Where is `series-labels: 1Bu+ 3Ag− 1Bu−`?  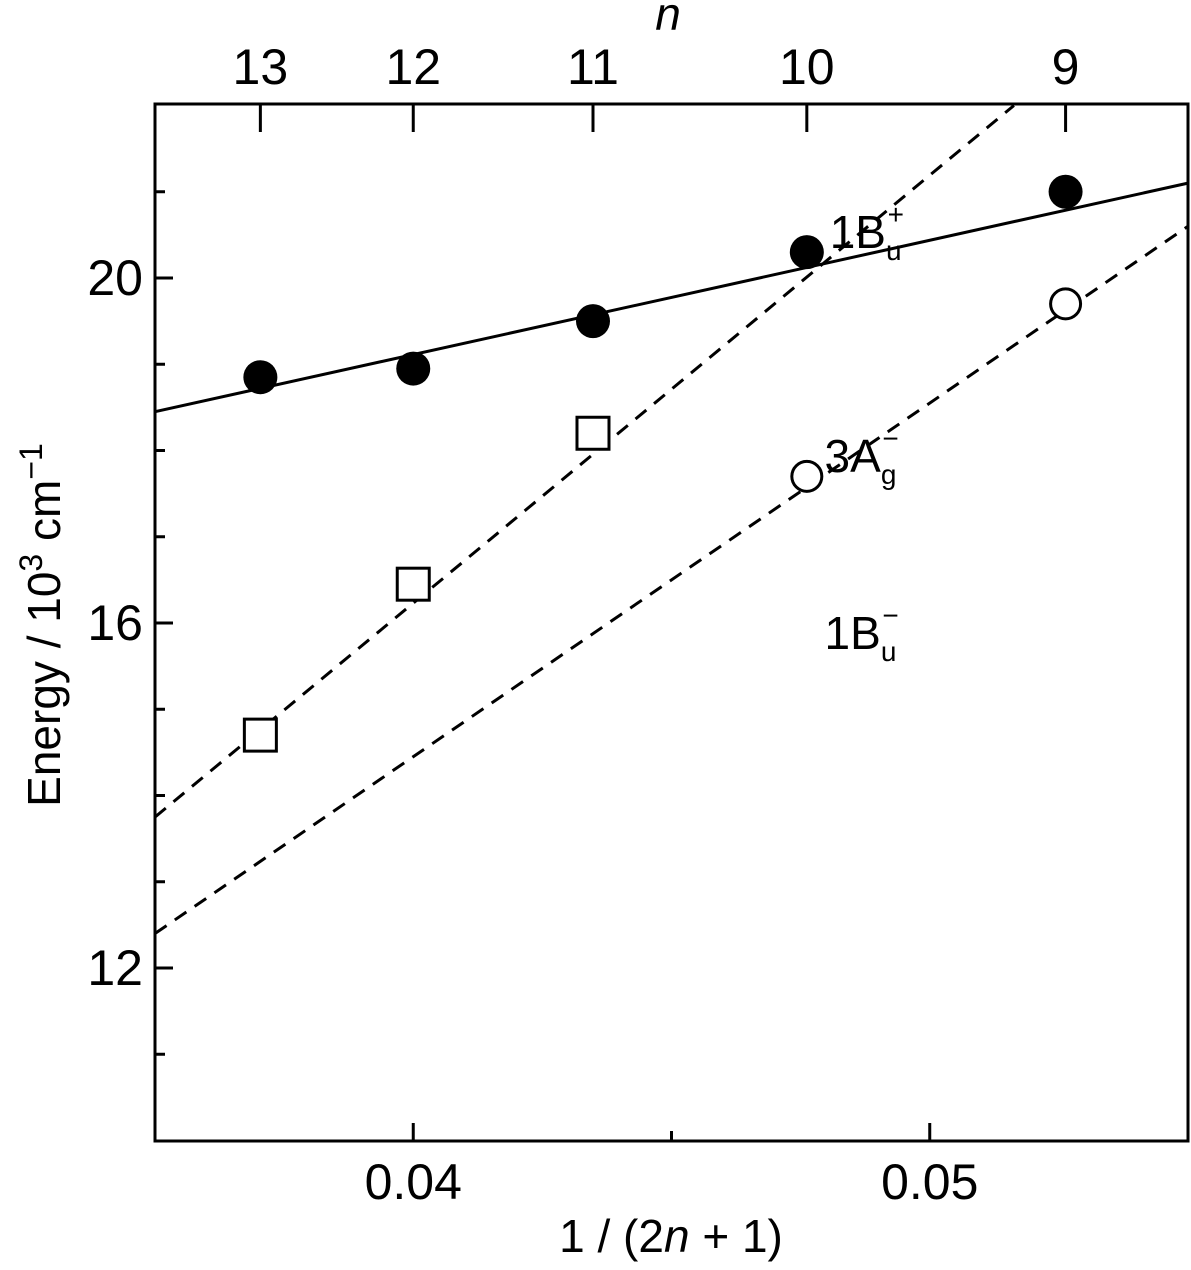 series-labels: 1Bu+ 3Ag− 1Bu− is located at coordinates (864, 433).